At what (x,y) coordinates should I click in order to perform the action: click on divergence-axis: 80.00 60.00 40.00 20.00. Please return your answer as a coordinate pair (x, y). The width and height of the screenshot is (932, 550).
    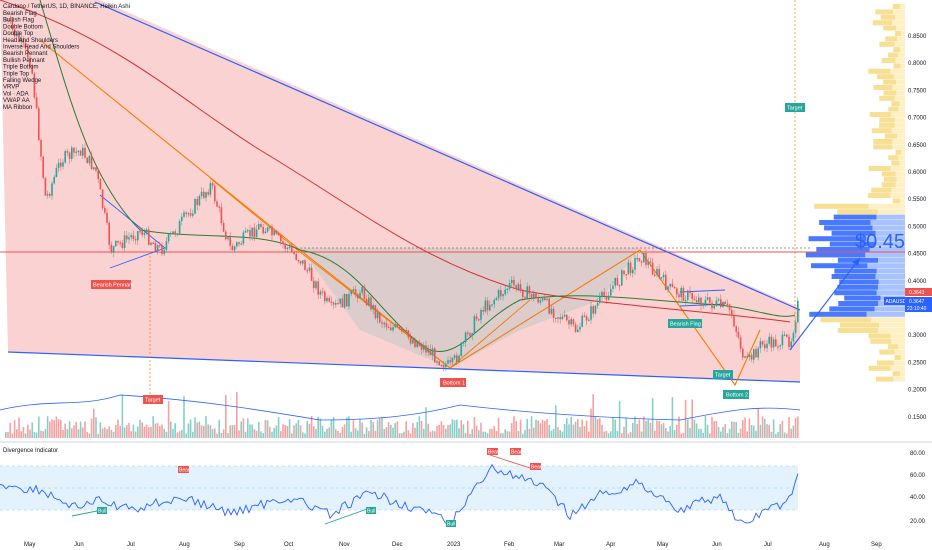
    Looking at the image, I should click on (918, 488).